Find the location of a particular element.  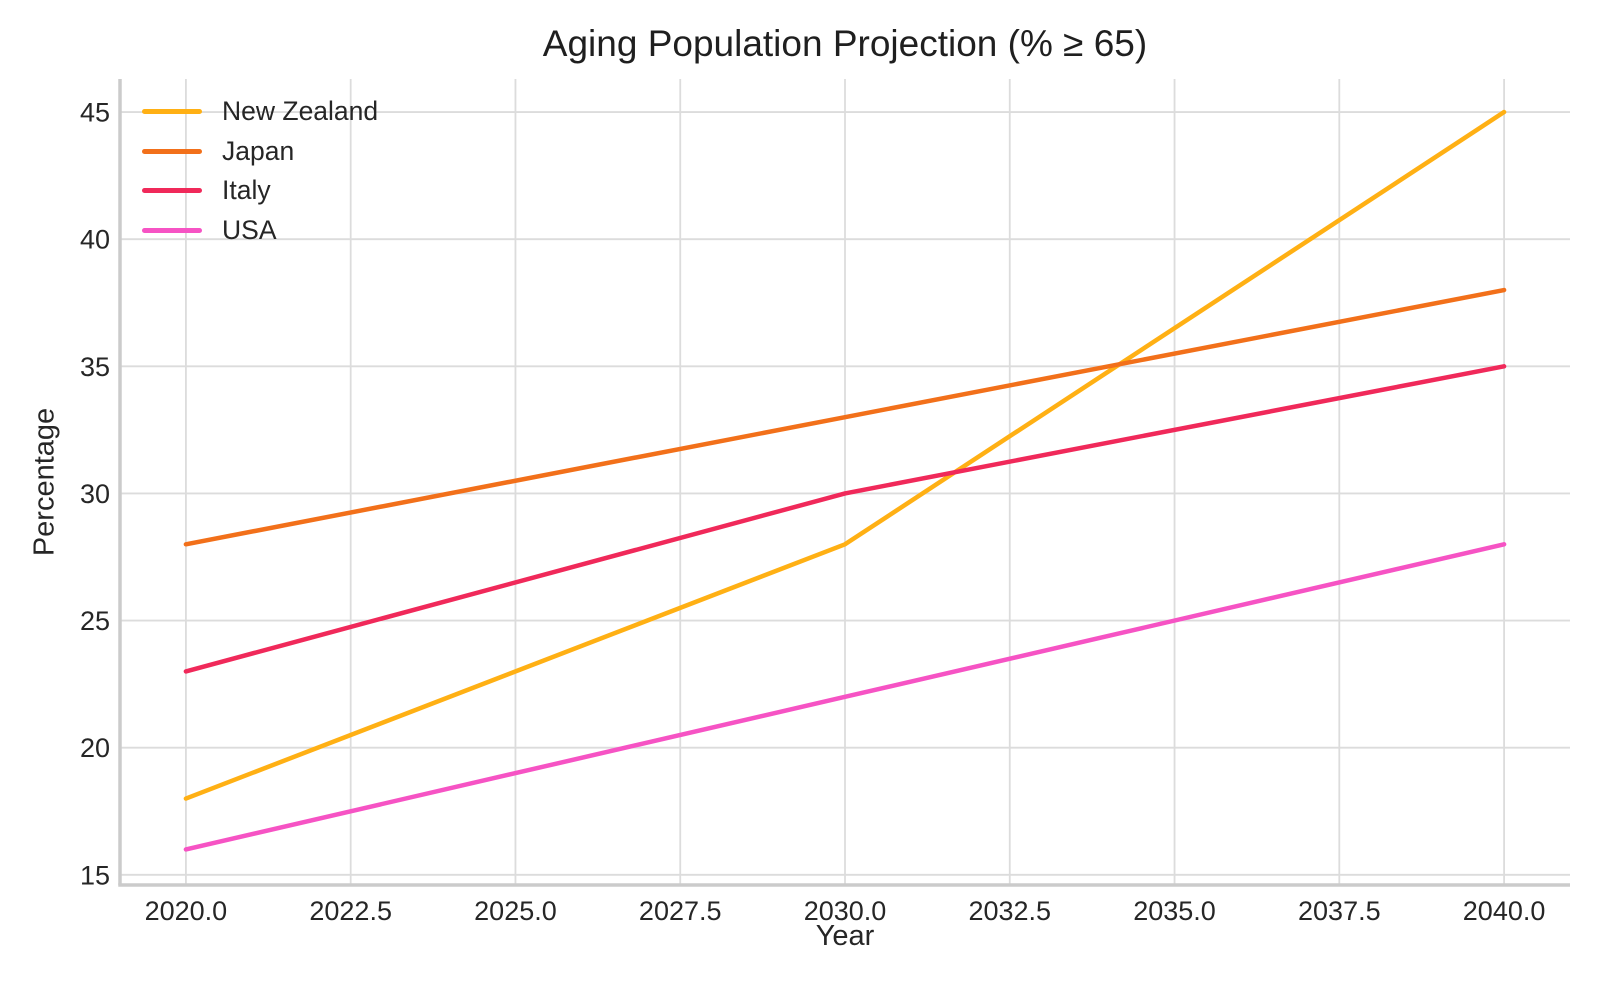

legend-item-new-zealand: New Zealand is located at coordinates (260, 112).